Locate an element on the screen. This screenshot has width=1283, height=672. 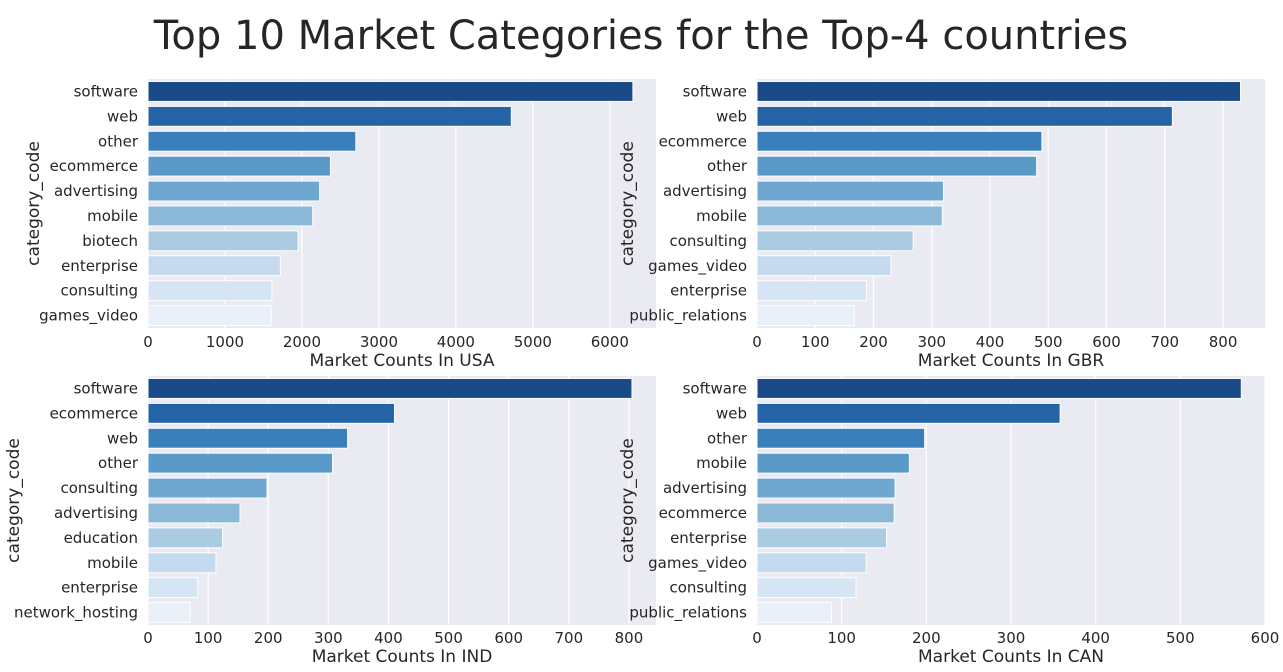
ytick-label-usa-4: advertising is located at coordinates (96, 191).